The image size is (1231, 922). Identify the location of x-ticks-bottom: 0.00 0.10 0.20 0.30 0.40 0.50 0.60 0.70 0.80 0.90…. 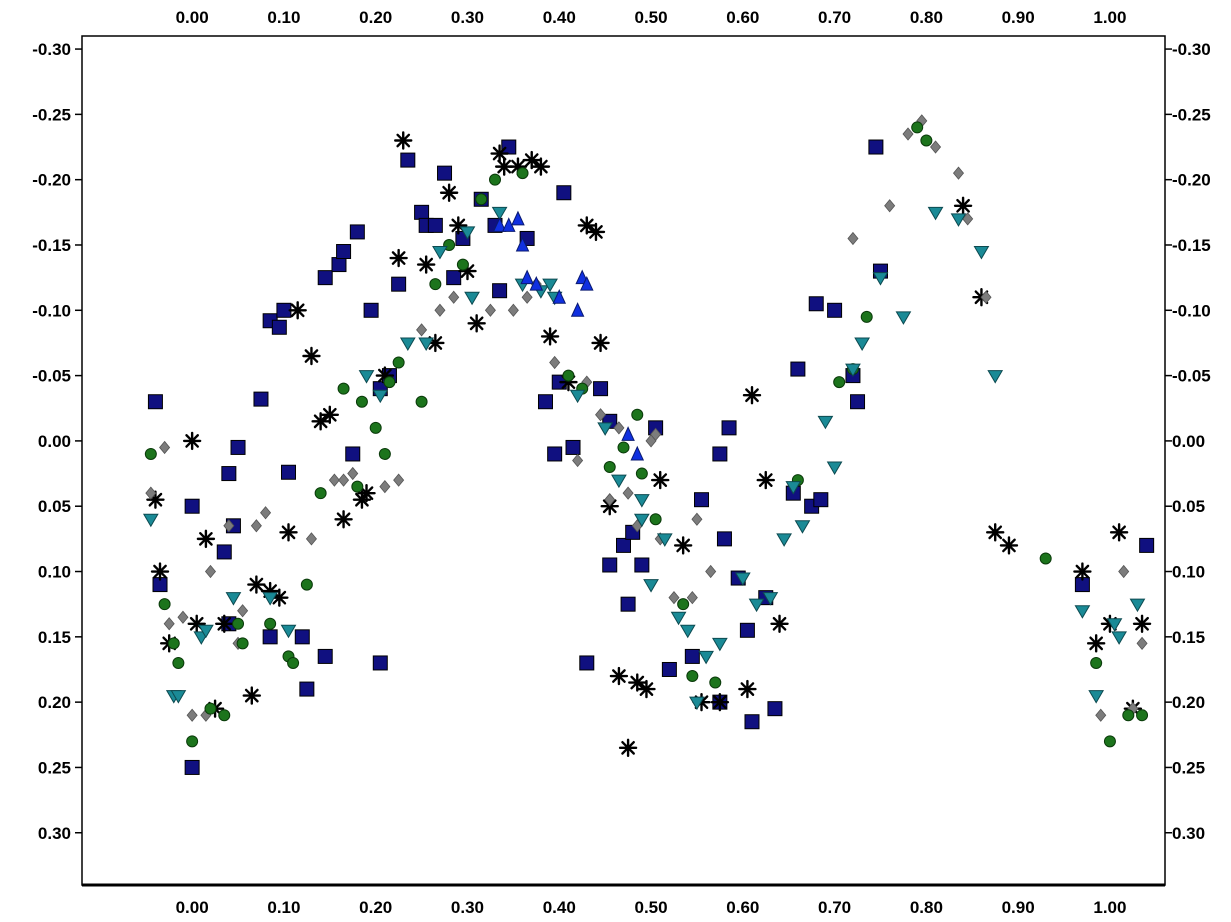
(651, 907).